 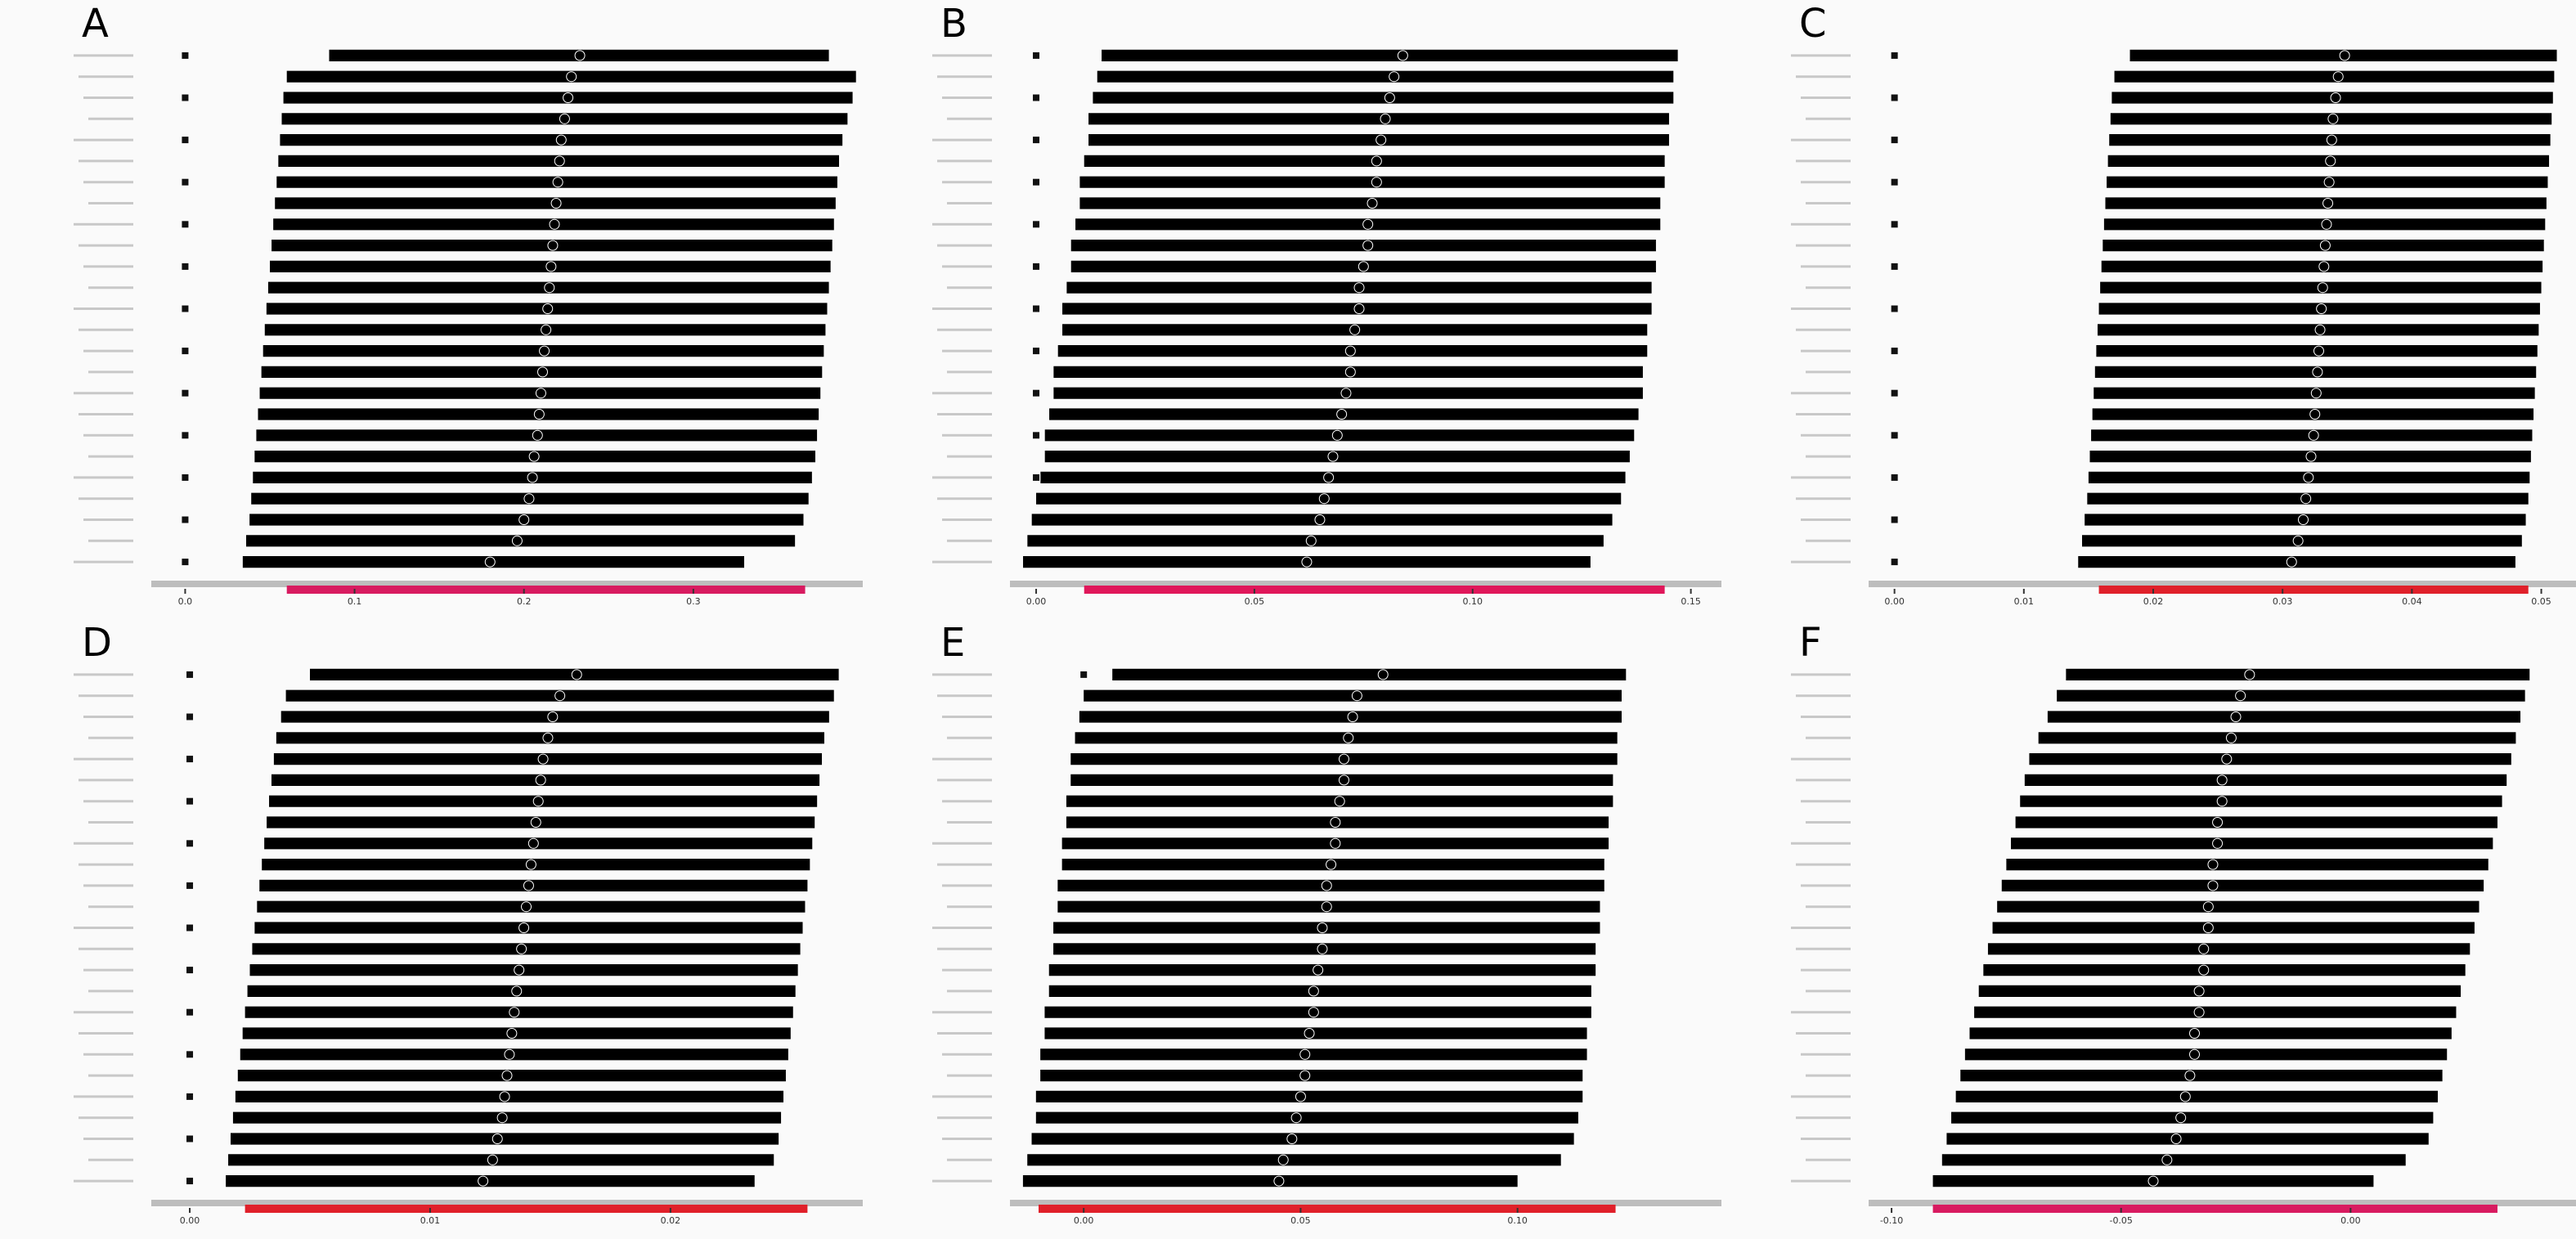 What do you see at coordinates (2412, 601) in the screenshot?
I see `x-tick-label: 0.04` at bounding box center [2412, 601].